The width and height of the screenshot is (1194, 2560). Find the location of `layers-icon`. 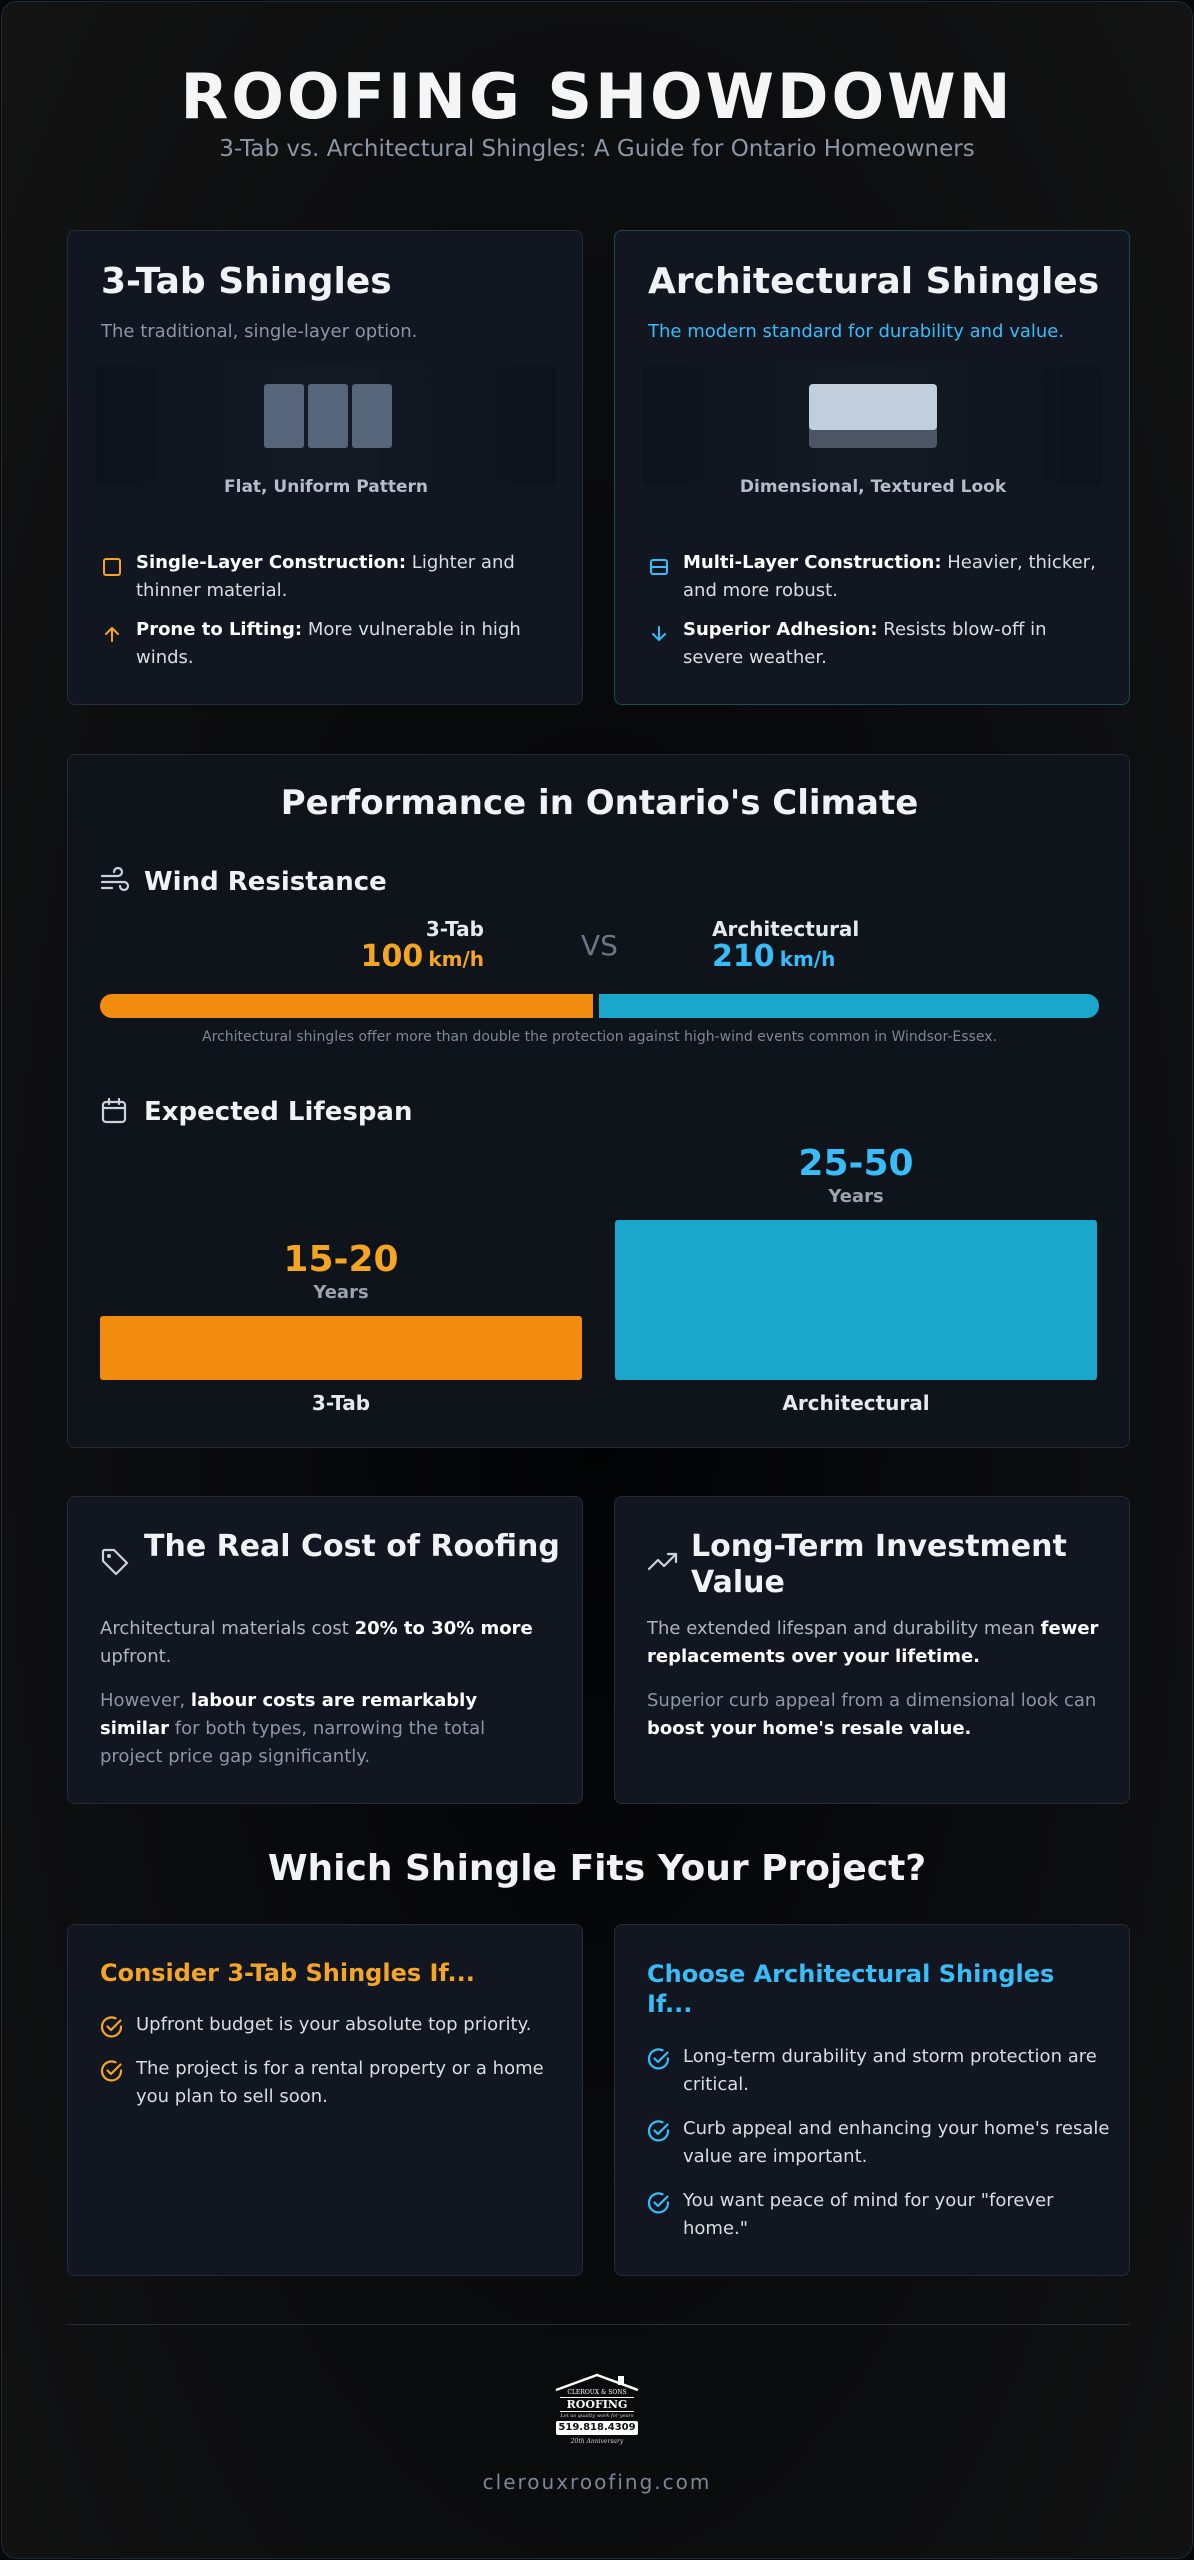

layers-icon is located at coordinates (659, 567).